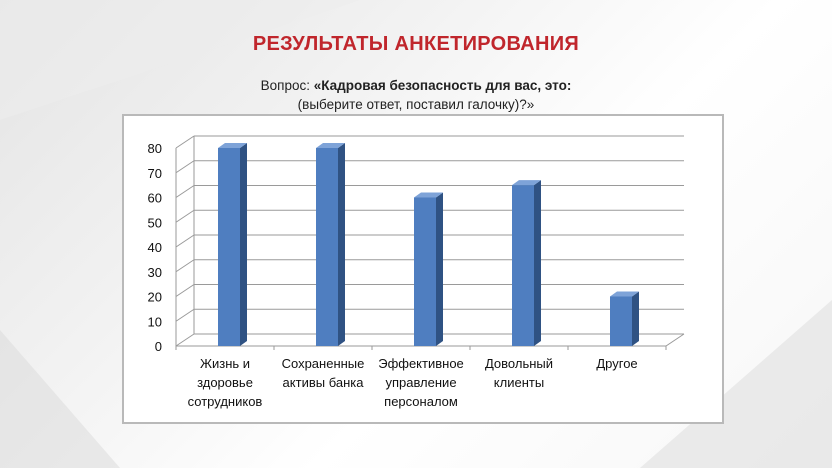 The width and height of the screenshot is (832, 468). I want to click on y-tick-label: 30, so click(155, 272).